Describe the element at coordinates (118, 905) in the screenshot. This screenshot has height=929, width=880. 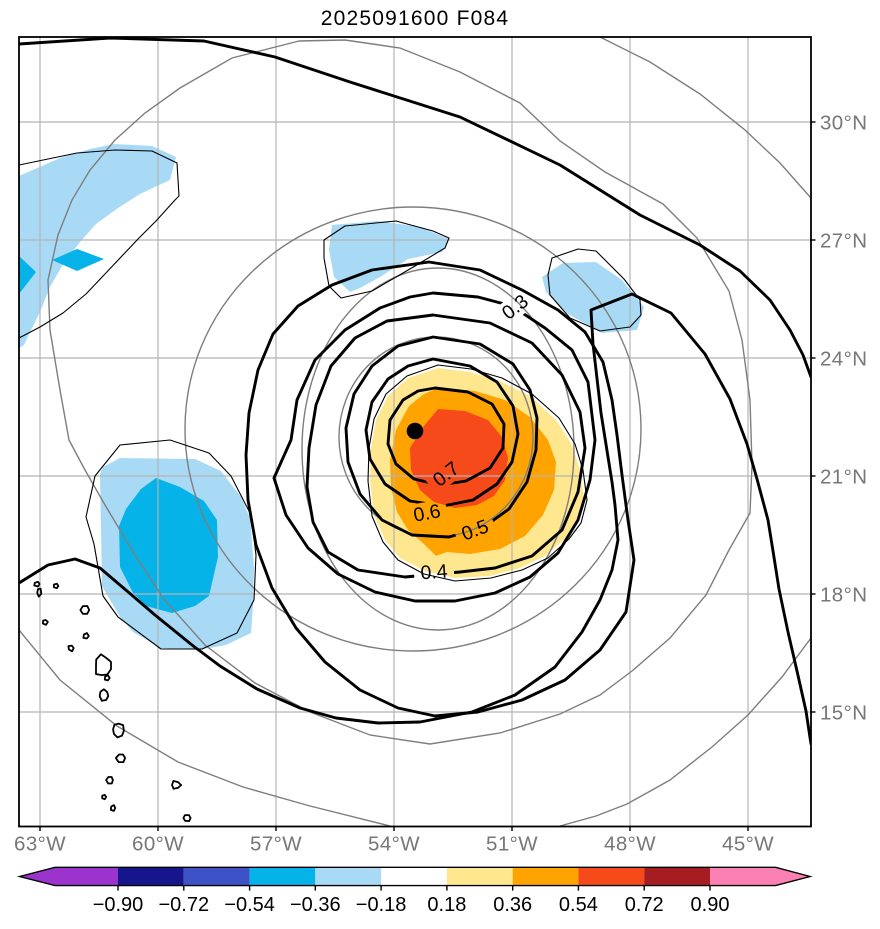
I see `svg-text: −0.90` at that location.